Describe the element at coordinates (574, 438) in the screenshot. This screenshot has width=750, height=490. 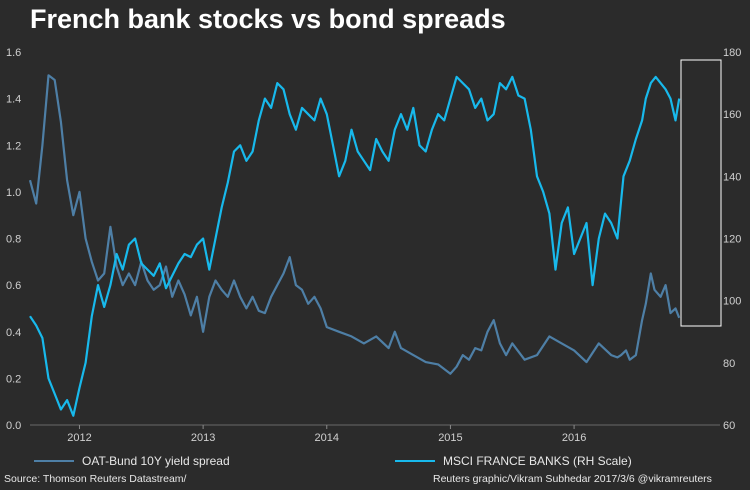
I see `x-tick-label: 2016` at that location.